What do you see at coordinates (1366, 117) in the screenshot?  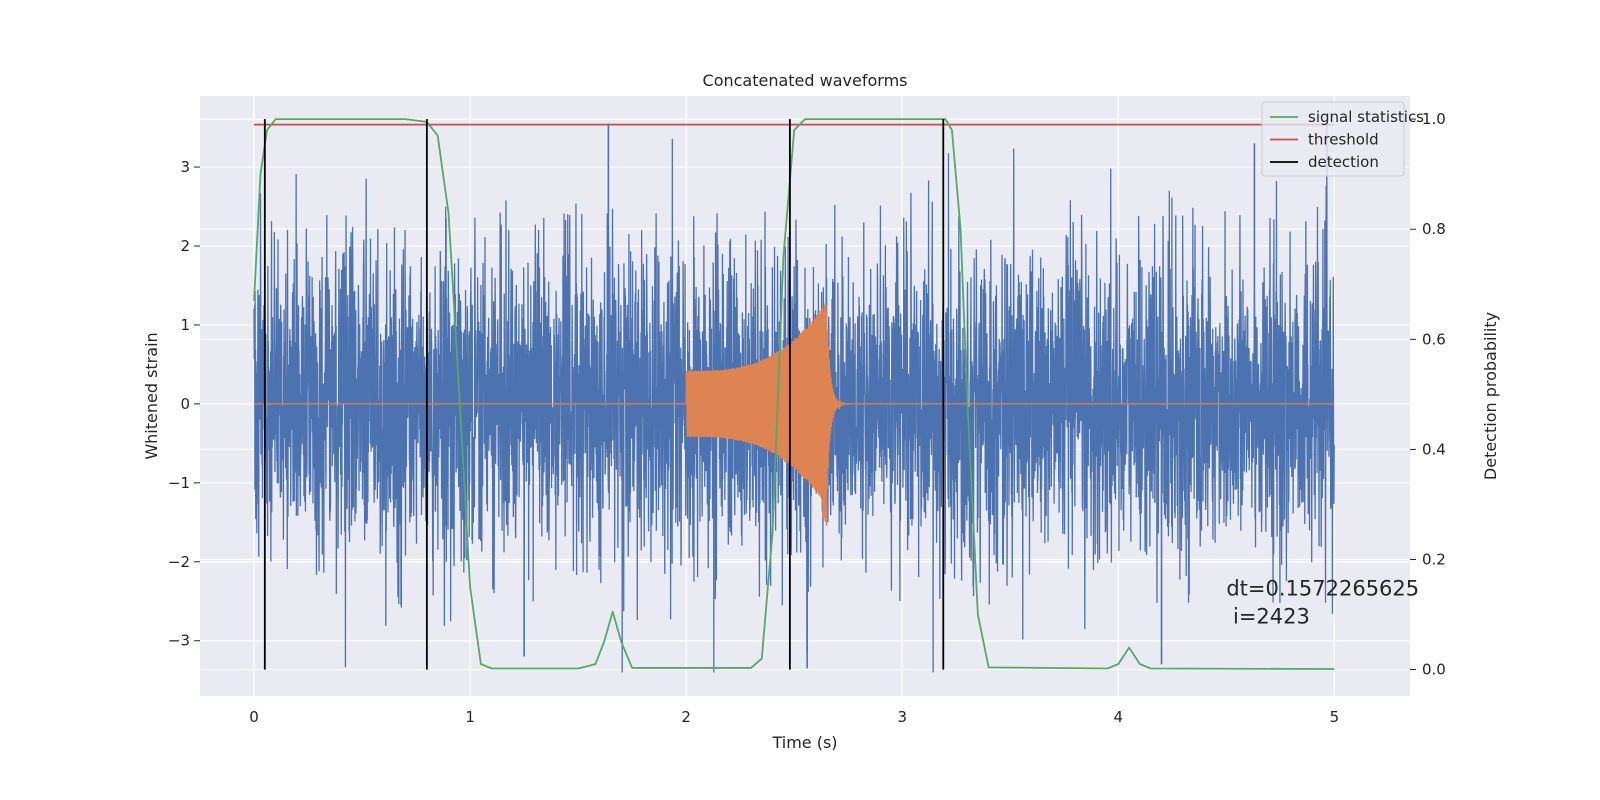 I see `legend-label-0: signal statistics` at bounding box center [1366, 117].